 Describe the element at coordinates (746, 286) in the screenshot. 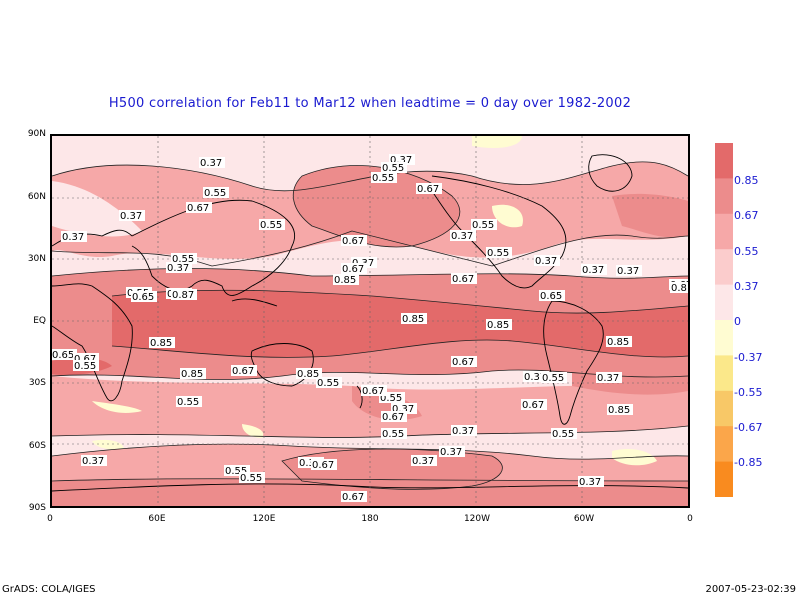

I see `colorbar-label: 0.37` at that location.